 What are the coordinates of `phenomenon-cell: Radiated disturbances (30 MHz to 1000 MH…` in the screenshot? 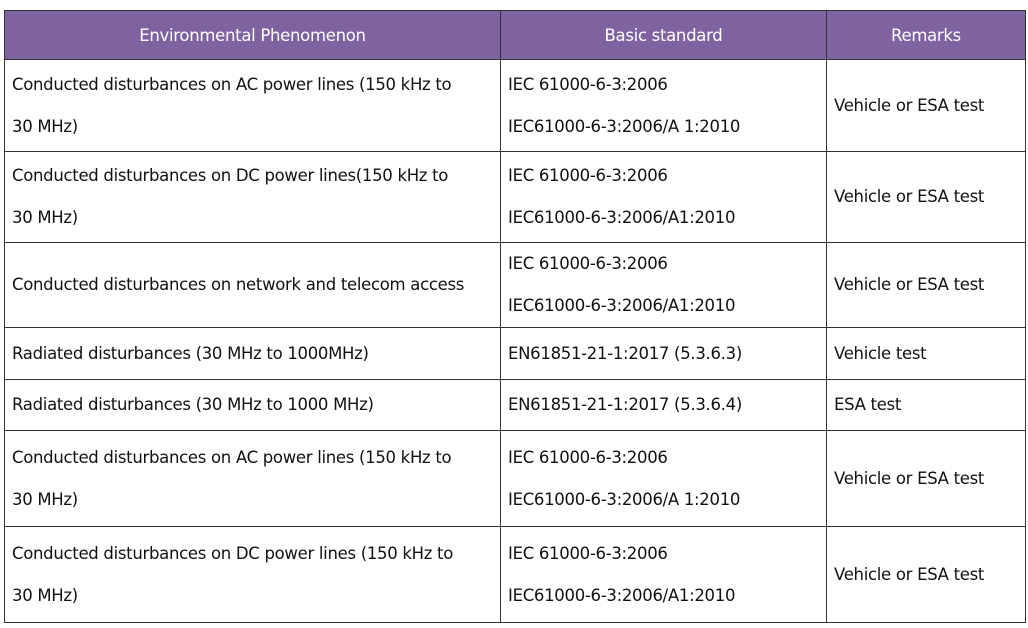 It's located at (252, 405).